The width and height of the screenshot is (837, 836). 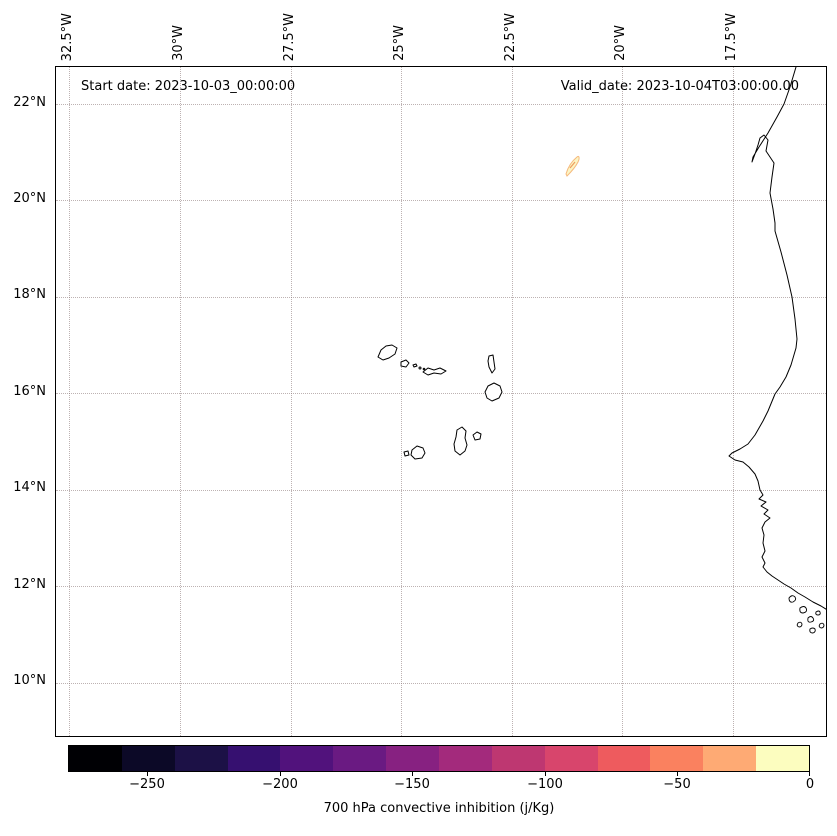 I want to click on colorbar-label: 700 hPa convective inhibition (j/Kg), so click(x=439, y=808).